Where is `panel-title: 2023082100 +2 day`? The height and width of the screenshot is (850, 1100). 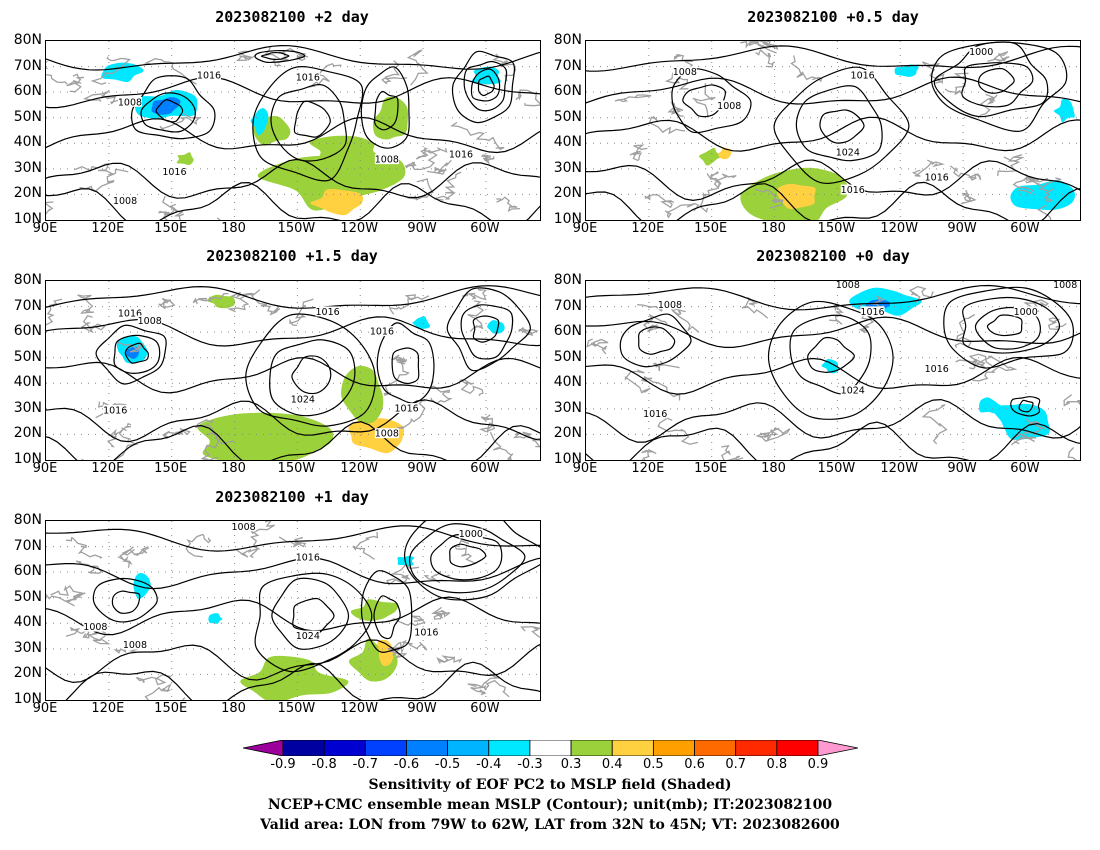 panel-title: 2023082100 +2 day is located at coordinates (292, 17).